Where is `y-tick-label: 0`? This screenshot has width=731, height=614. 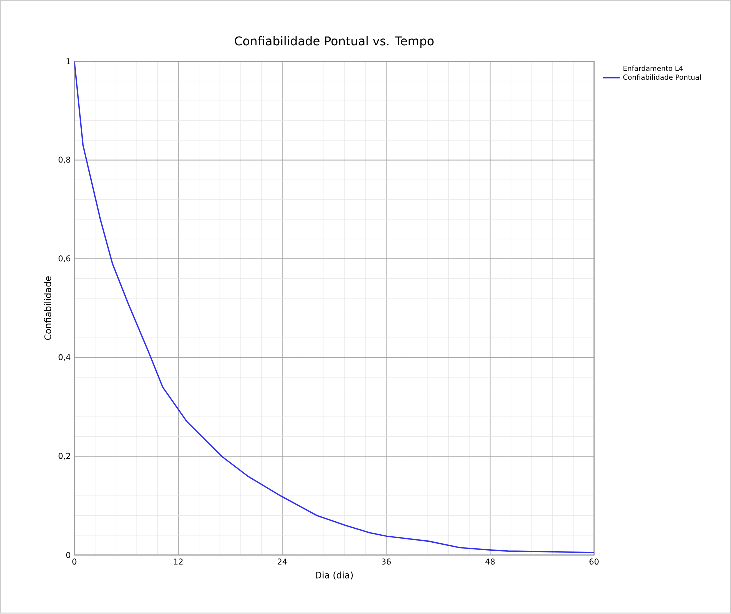 y-tick-label: 0 is located at coordinates (68, 555).